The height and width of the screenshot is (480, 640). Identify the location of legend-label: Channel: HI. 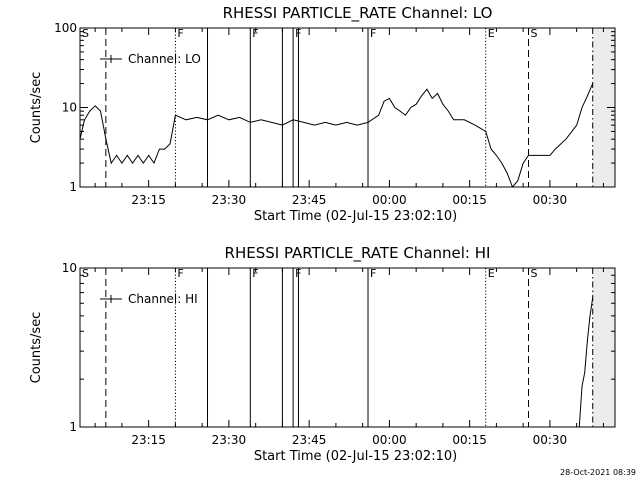
(163, 299).